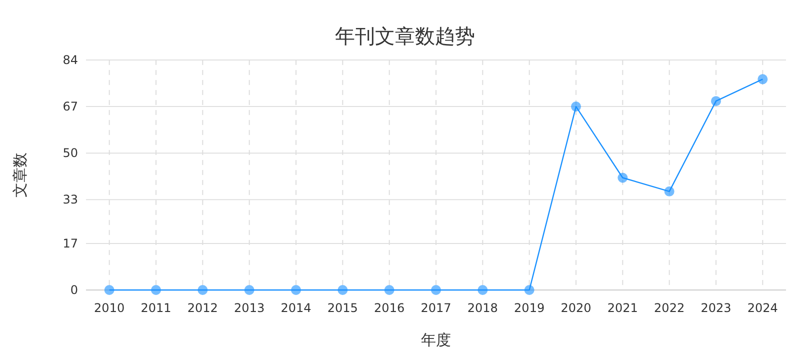  What do you see at coordinates (74, 290) in the screenshot?
I see `y-tick-label: 0` at bounding box center [74, 290].